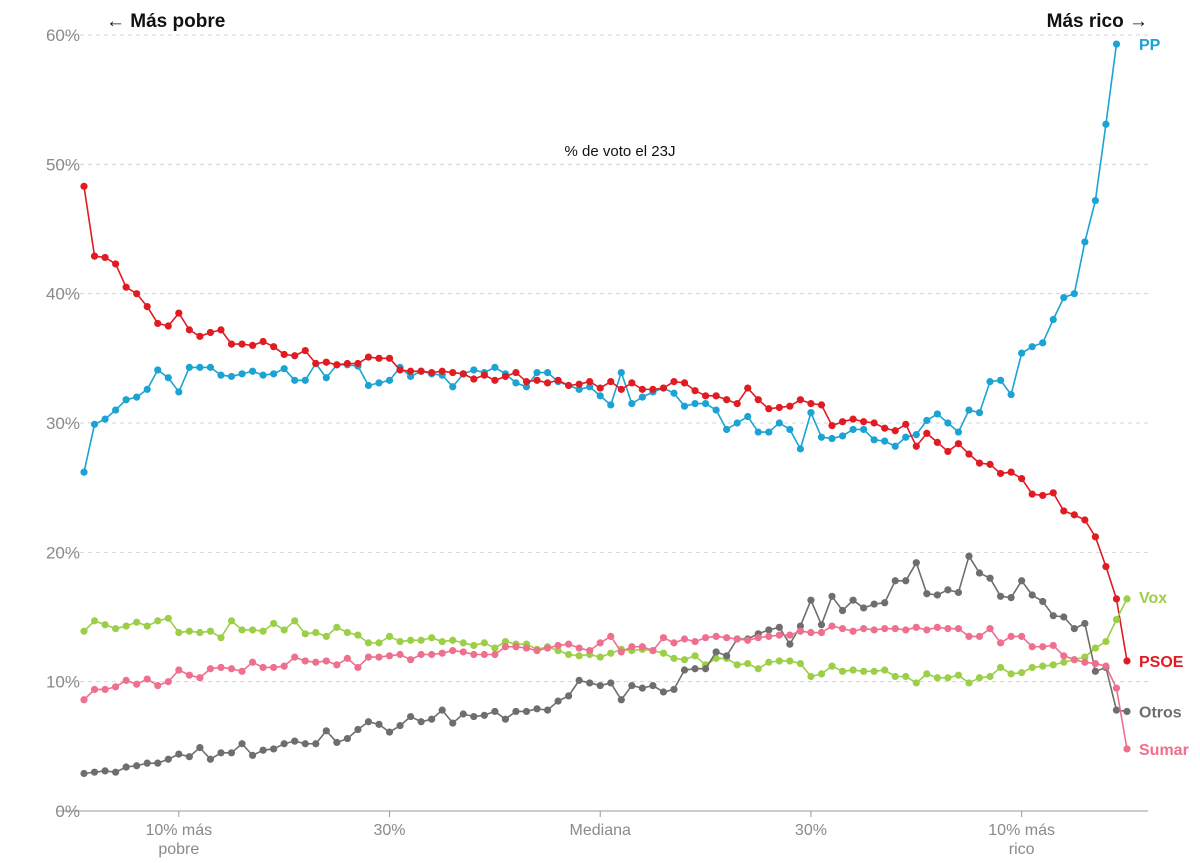 This screenshot has width=1200, height=863. Describe the element at coordinates (1021, 830) in the screenshot. I see `x-tick-label: 10% más` at that location.